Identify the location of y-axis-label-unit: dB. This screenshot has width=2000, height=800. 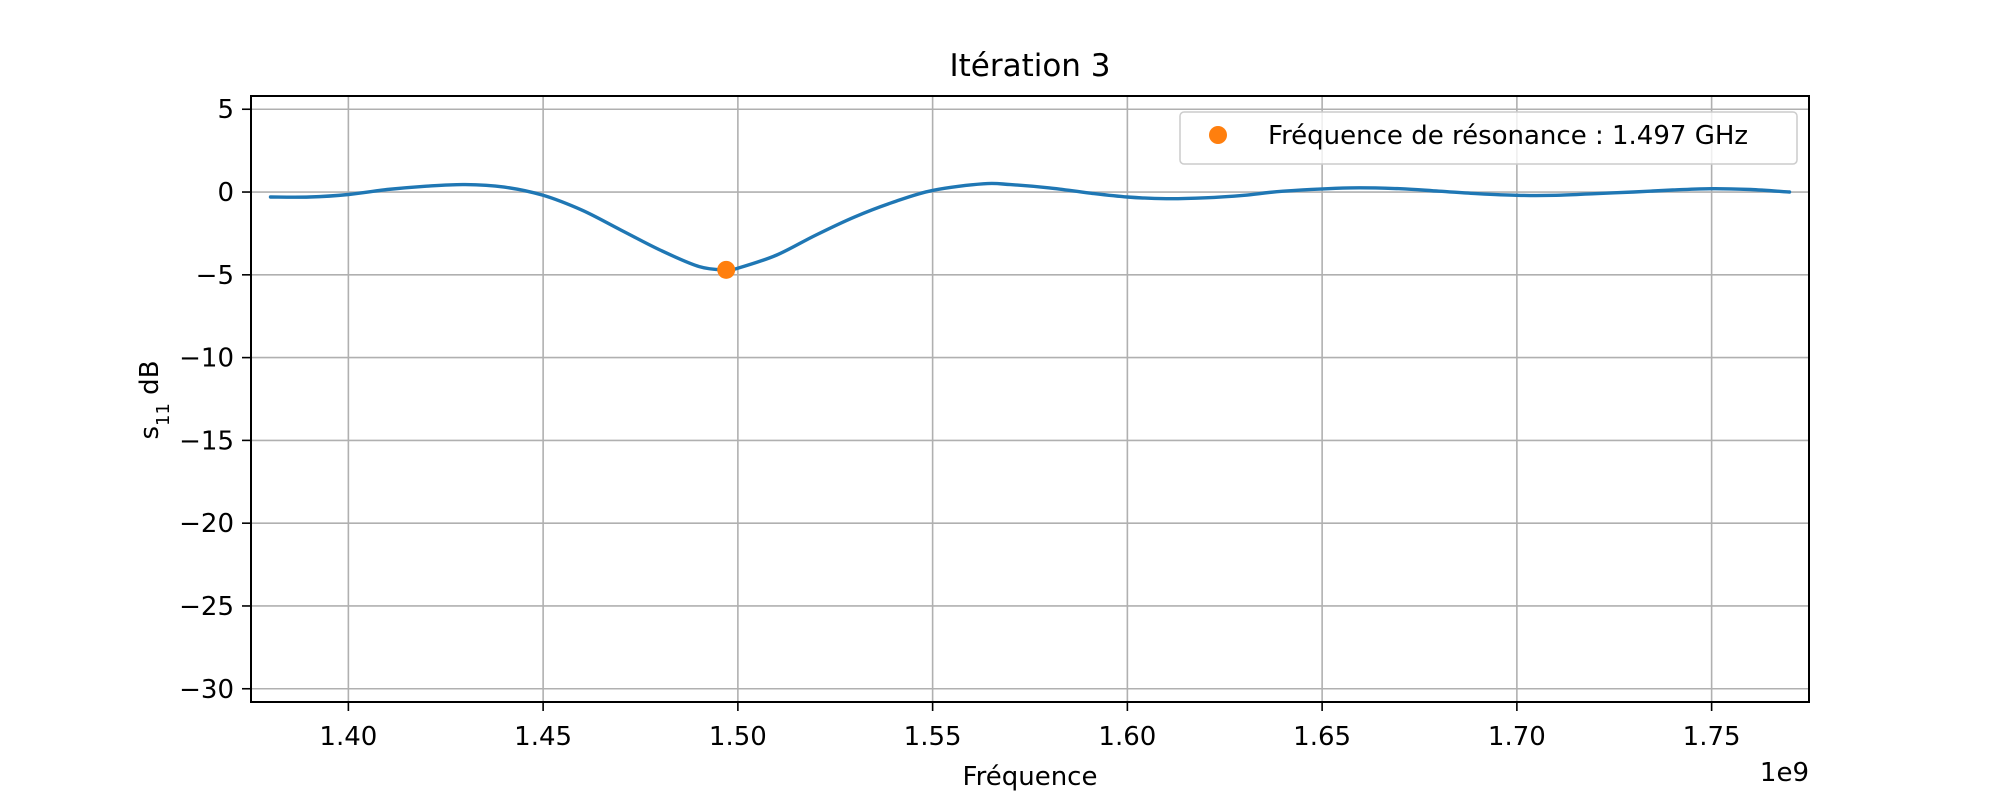
(150, 381).